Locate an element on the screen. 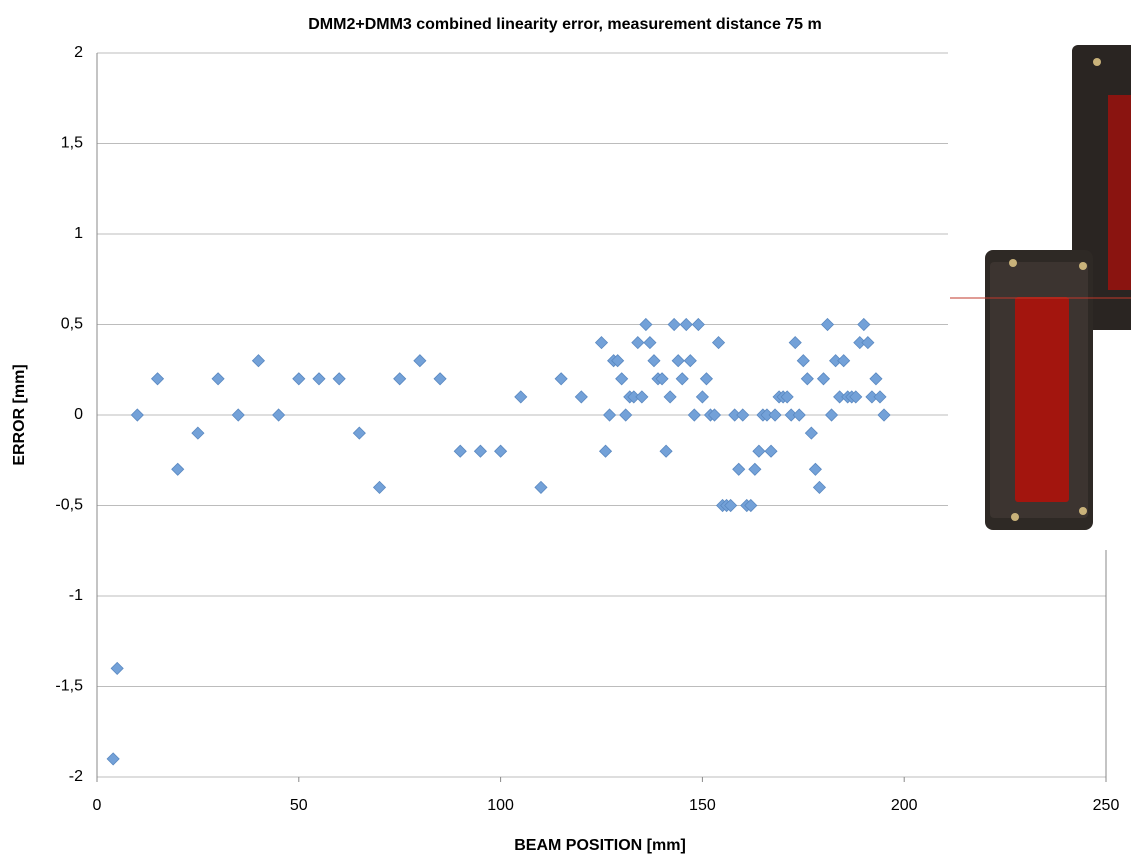  x-tick-label: 200 is located at coordinates (904, 805).